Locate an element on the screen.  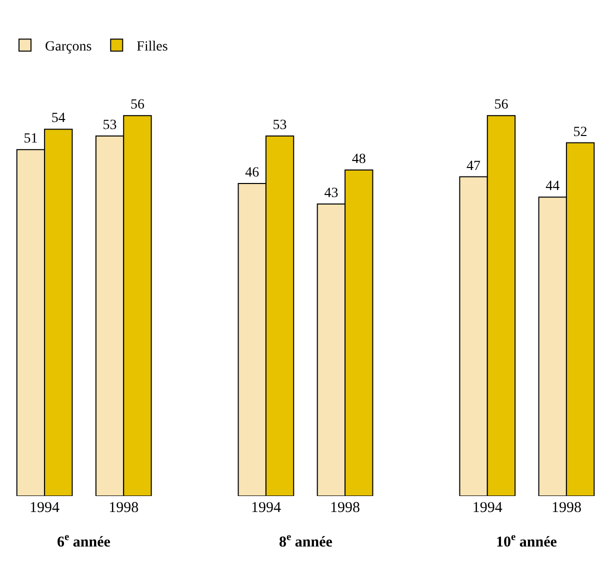
data-label: 51 is located at coordinates (31, 139).